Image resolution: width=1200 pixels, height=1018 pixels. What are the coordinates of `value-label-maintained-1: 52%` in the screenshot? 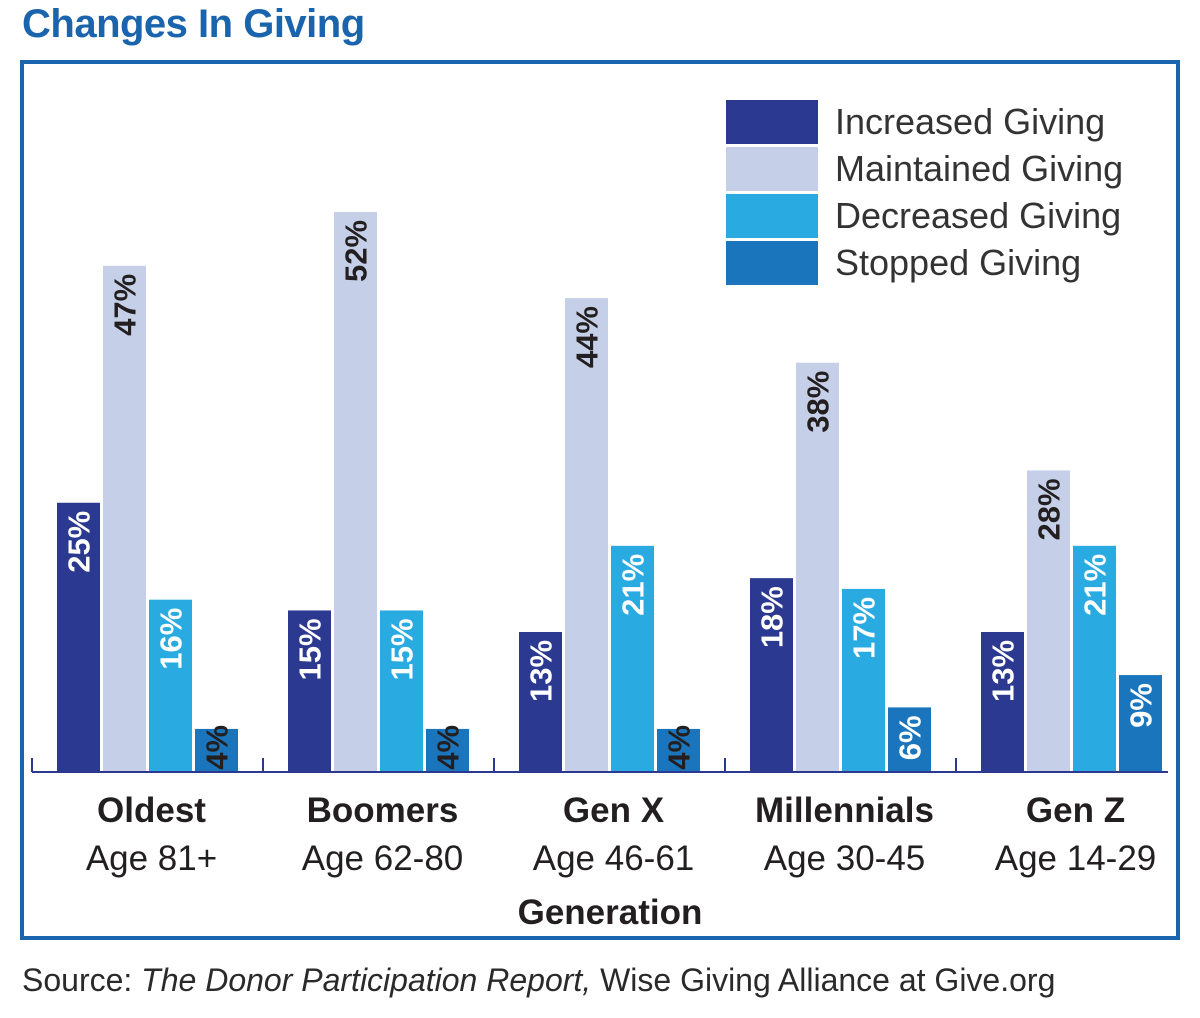 It's located at (356, 251).